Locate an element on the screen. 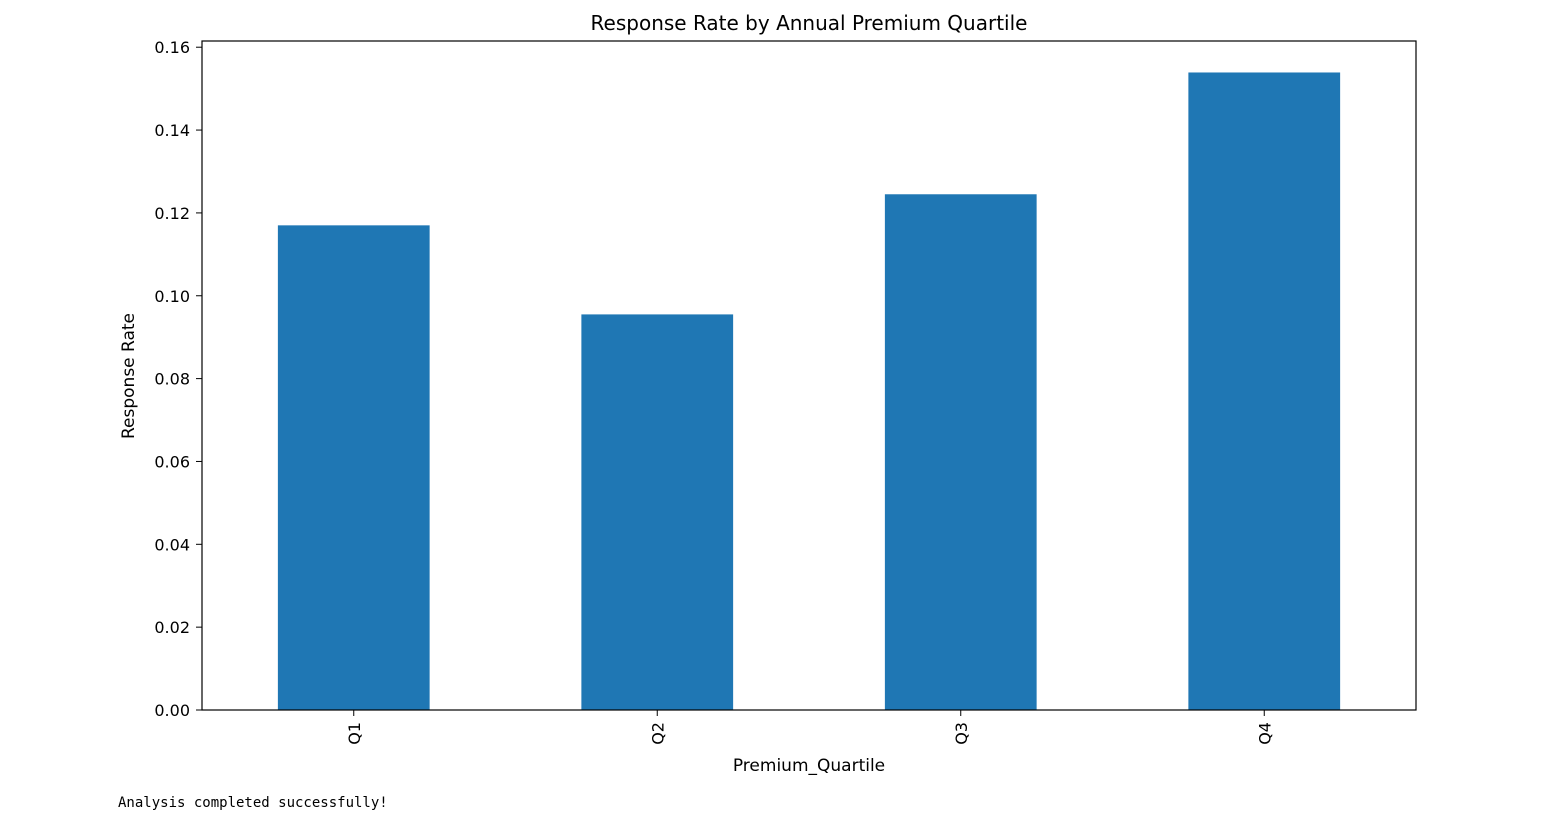  y-axis: 0.00 0.02 0.04 0.06 0.08 0.10 0.12 0.14 0.16 is located at coordinates (178, 379).